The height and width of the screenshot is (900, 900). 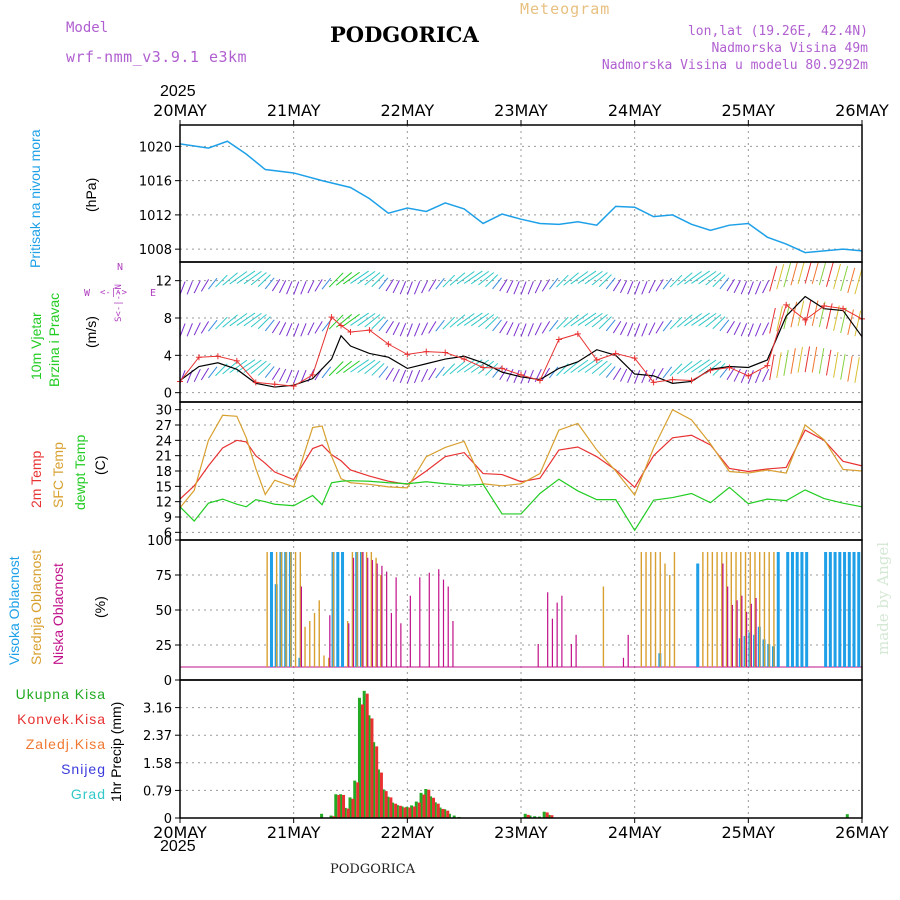 What do you see at coordinates (635, 110) in the screenshot?
I see `time-label-top: 24MAY` at bounding box center [635, 110].